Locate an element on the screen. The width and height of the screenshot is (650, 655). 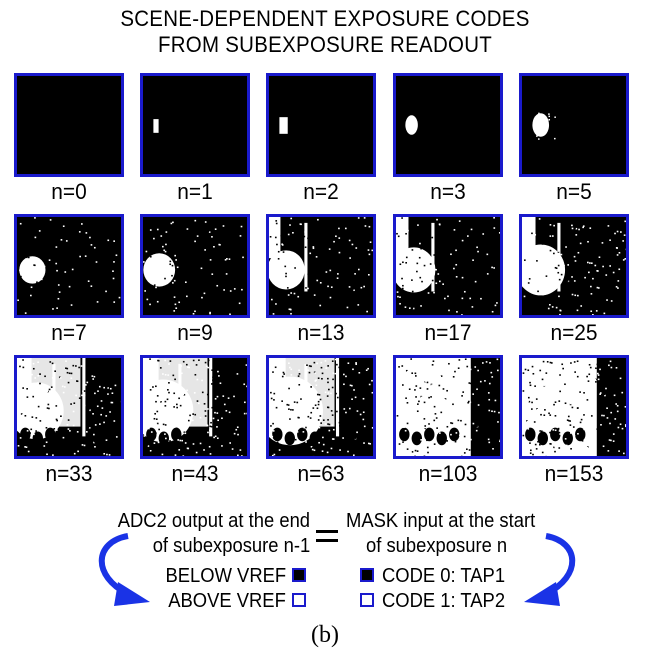
exposure-frame is located at coordinates (574, 125).